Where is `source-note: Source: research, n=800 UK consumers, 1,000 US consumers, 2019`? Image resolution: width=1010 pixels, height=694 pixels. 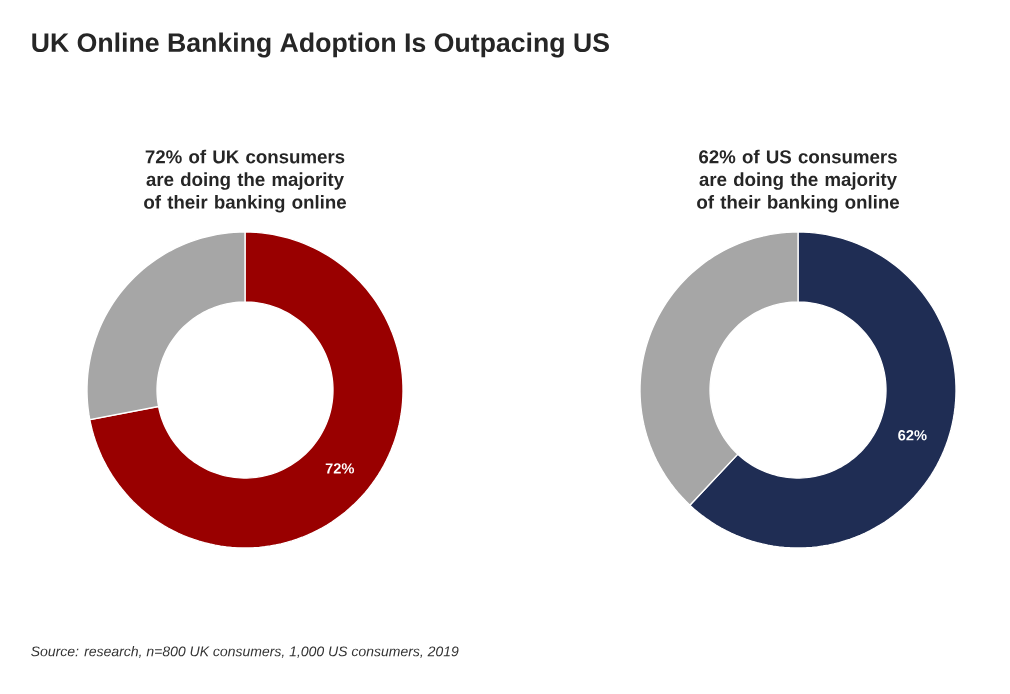
source-note: Source: research, n=800 UK consumers, 1,000 US consumers, 2019 is located at coordinates (245, 652).